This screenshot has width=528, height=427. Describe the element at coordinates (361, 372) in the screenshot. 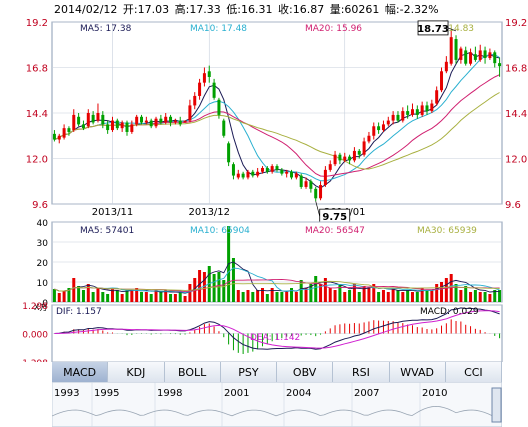

I see `tab-rsi: RSI` at that location.